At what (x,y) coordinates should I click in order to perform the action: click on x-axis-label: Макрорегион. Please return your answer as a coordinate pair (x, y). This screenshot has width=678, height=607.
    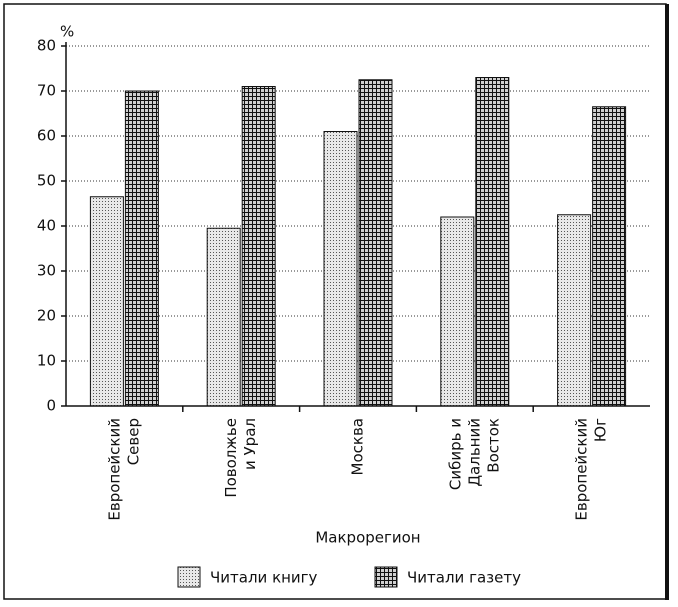
    Looking at the image, I should click on (367, 538).